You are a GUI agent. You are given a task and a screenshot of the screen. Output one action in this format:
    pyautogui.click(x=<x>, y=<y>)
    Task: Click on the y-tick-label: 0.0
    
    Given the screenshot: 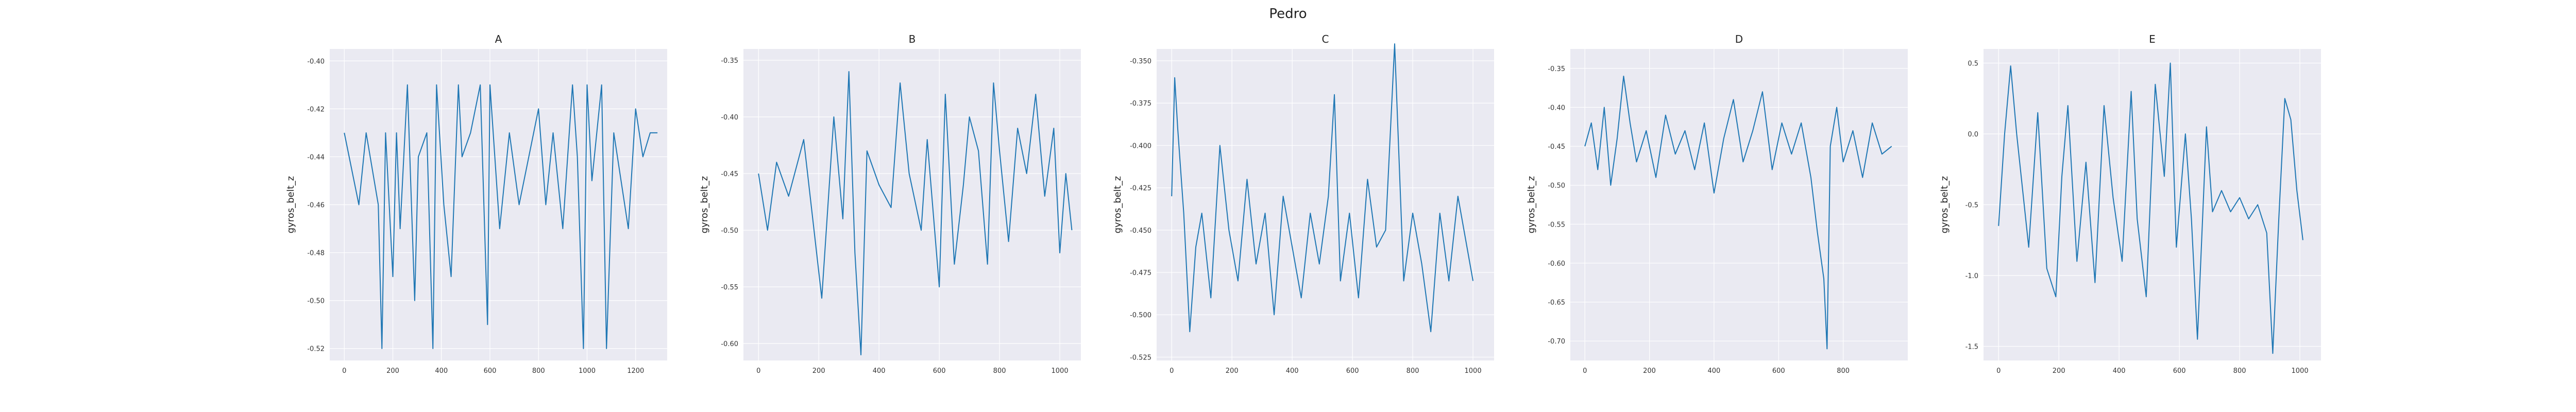 What is the action you would take?
    pyautogui.click(x=1973, y=135)
    